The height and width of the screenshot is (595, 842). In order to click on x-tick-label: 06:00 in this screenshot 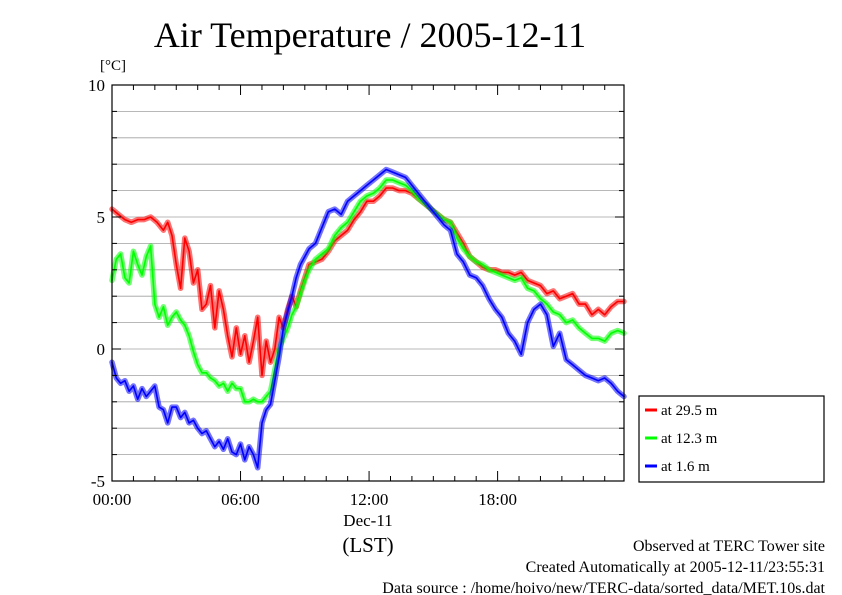, I will do `click(240, 499)`.